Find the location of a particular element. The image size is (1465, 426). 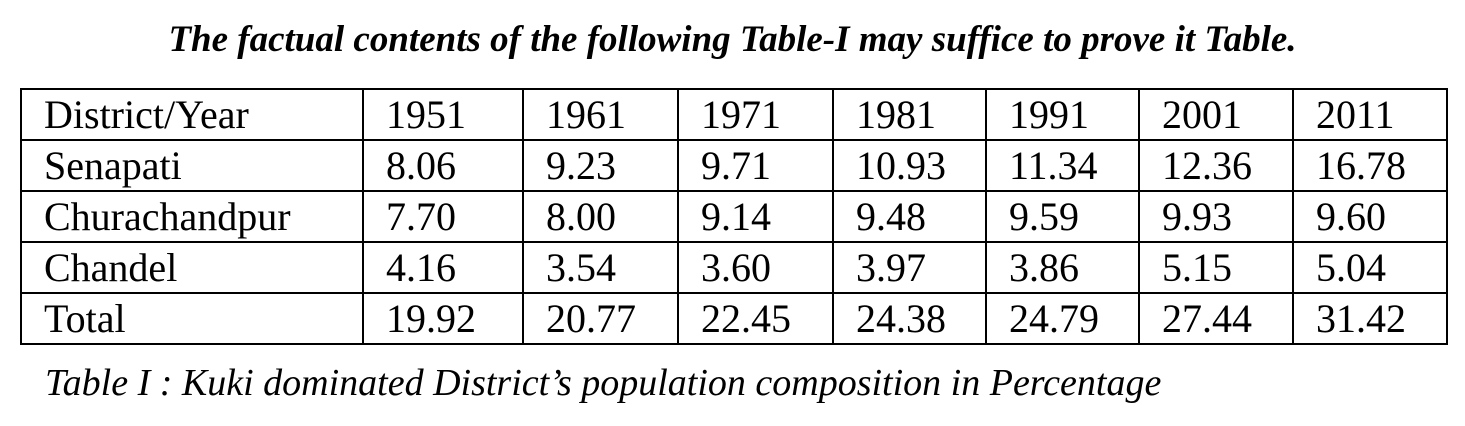

cell: 7.70 is located at coordinates (443, 216).